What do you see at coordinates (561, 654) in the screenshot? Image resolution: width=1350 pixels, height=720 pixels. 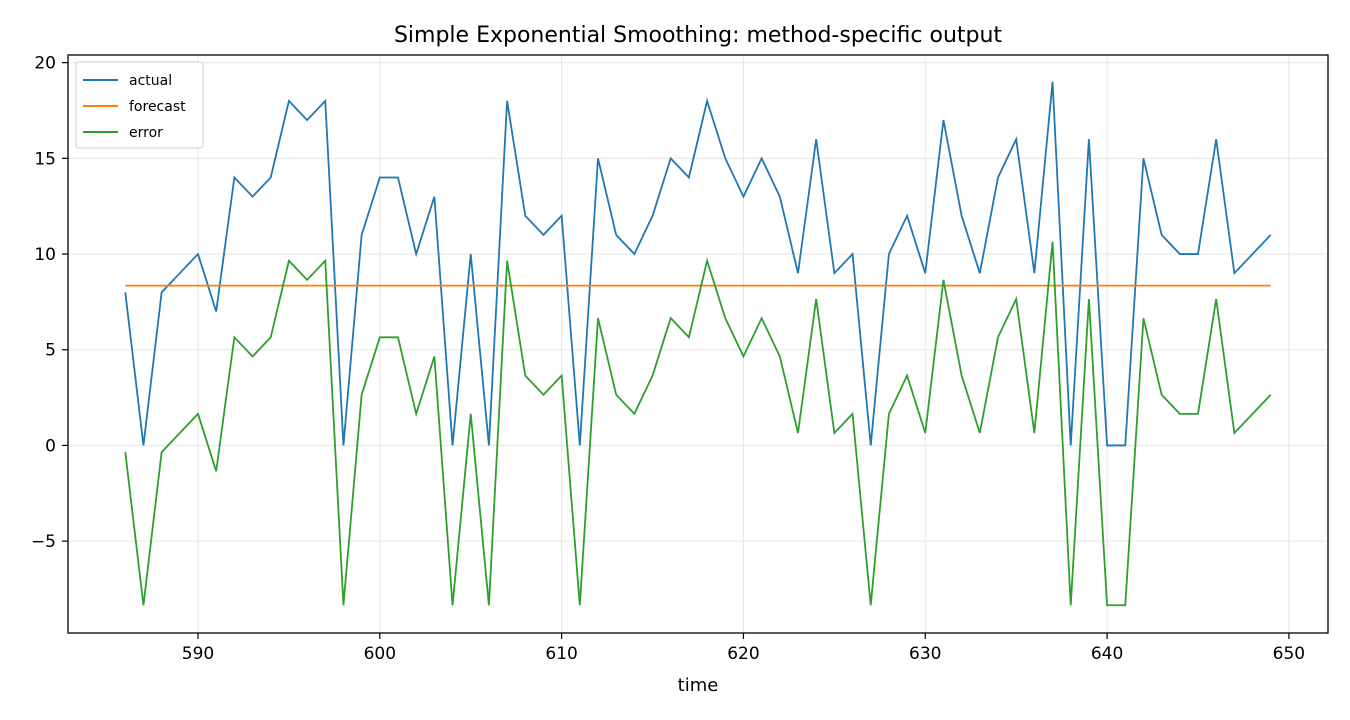 I see `x-tick-label: 610` at bounding box center [561, 654].